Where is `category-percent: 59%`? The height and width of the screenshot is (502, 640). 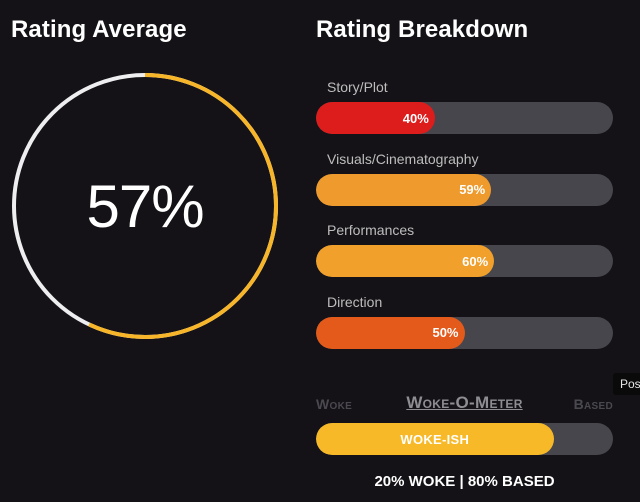 category-percent: 59% is located at coordinates (472, 189).